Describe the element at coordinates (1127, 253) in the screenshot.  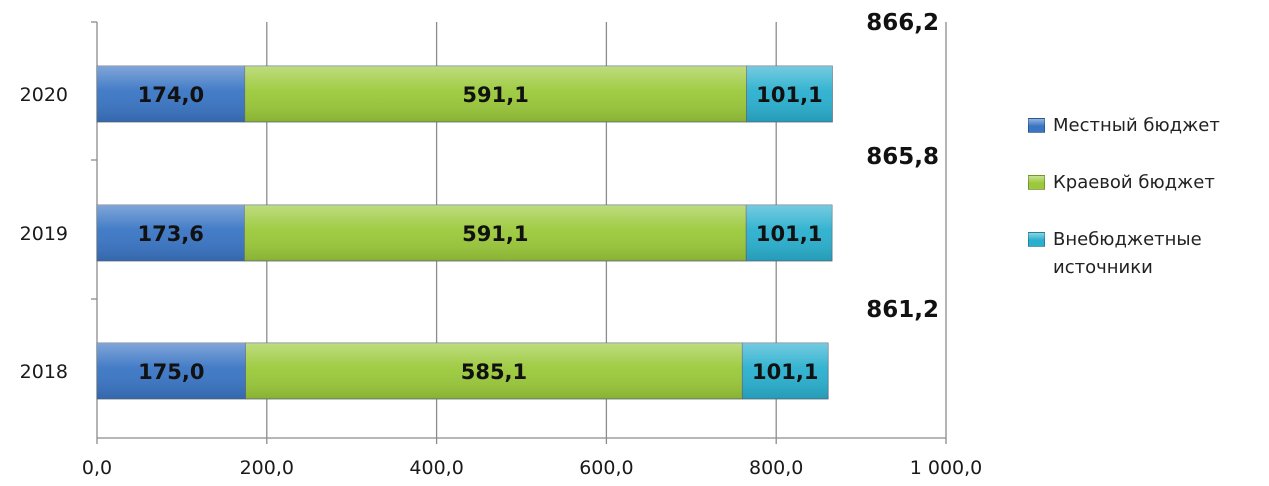
I see `legend-label-extrabudgetary-sources: Внебюджетные источники` at that location.